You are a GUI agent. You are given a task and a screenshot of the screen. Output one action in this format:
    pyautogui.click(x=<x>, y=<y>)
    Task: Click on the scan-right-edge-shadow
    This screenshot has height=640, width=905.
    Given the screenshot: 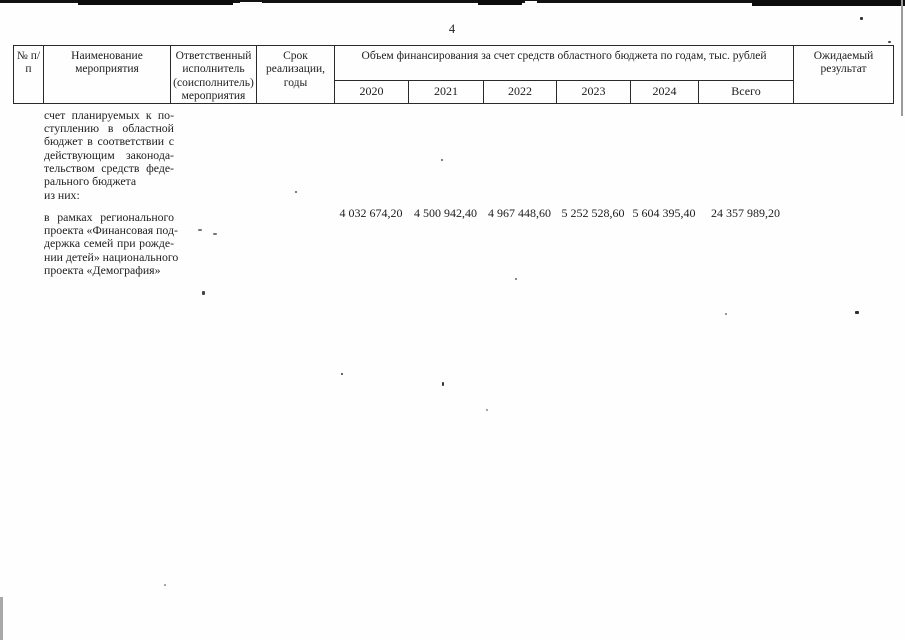 What is the action you would take?
    pyautogui.click(x=902, y=58)
    